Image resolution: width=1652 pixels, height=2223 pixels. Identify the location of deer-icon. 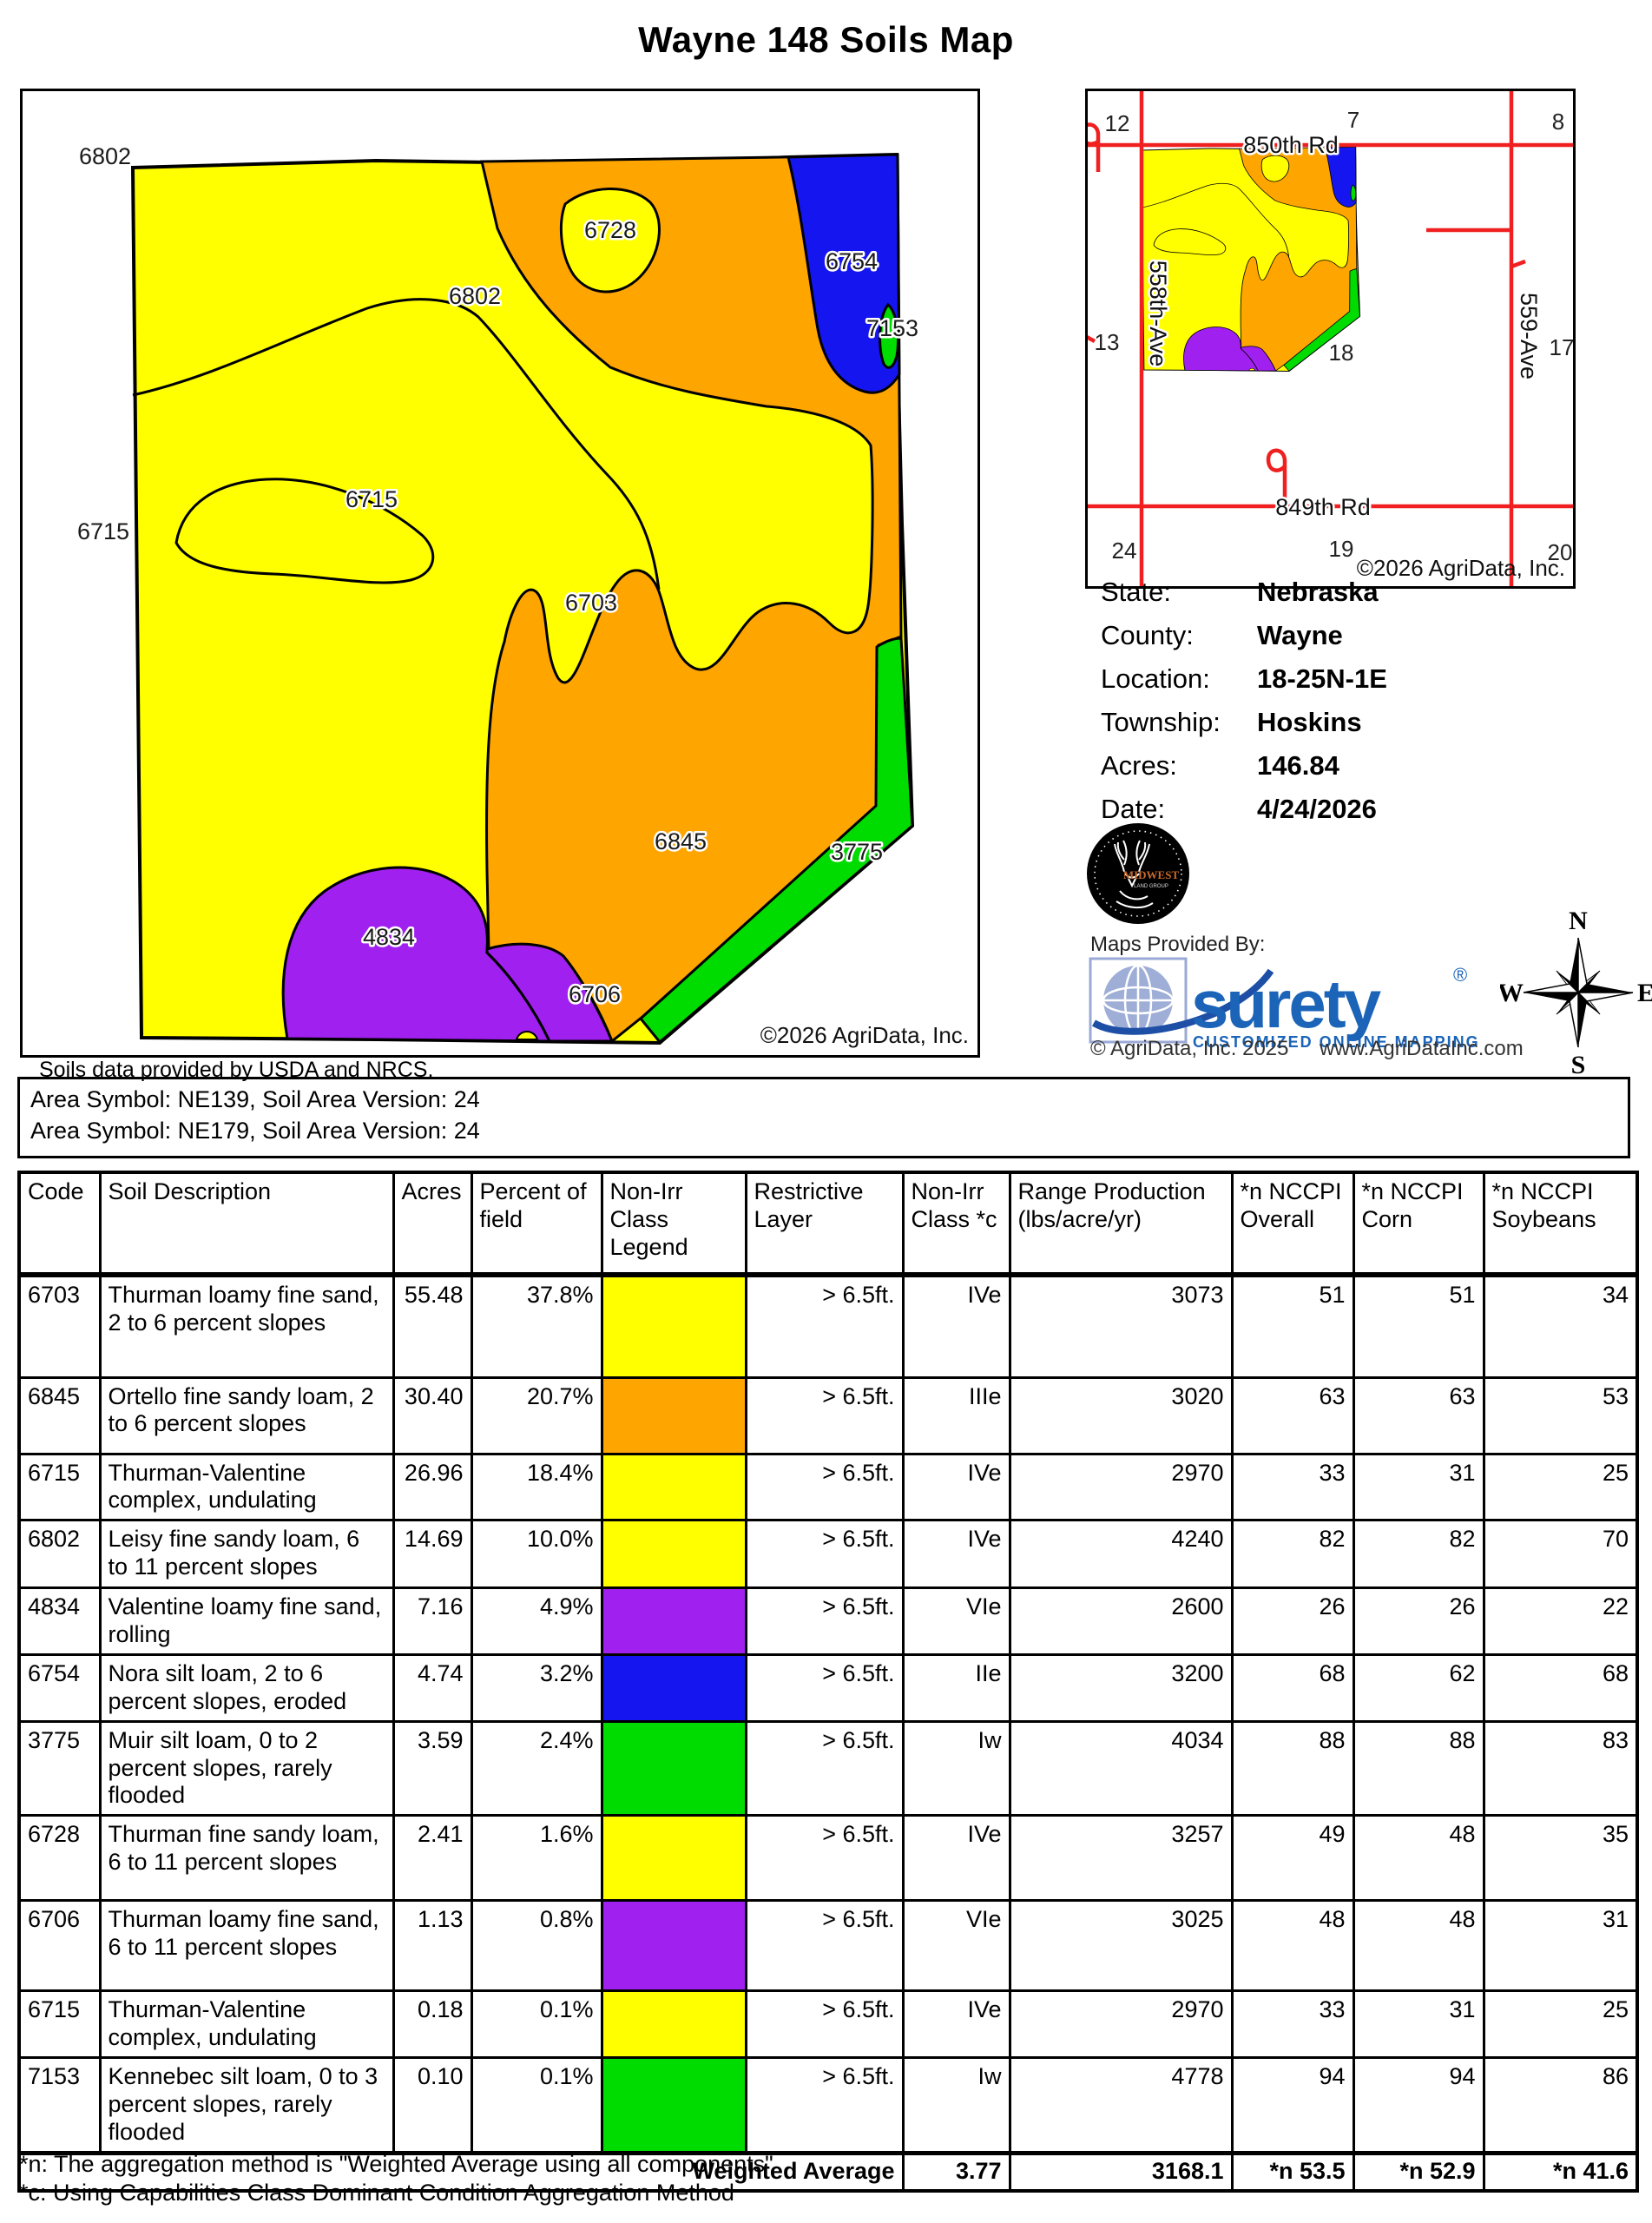
(1134, 874).